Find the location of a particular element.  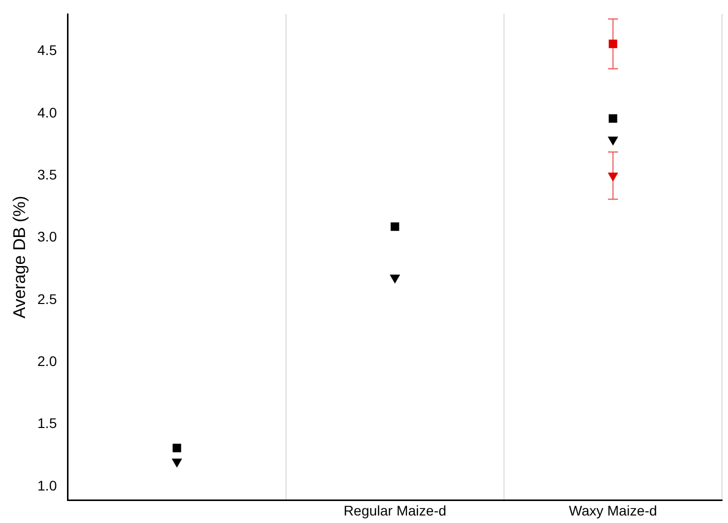

x-tick-label: Regular Maize-d is located at coordinates (395, 510).